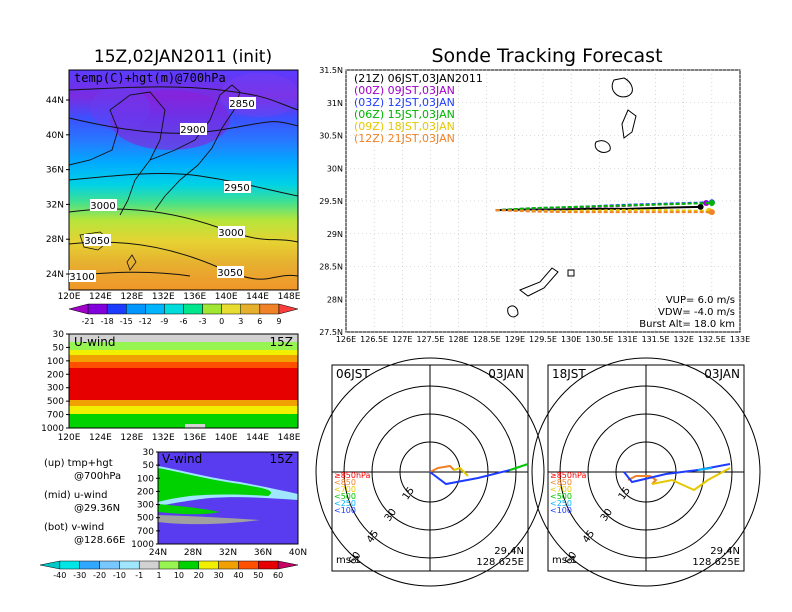 This screenshot has width=792, height=612. Describe the element at coordinates (740, 339) in the screenshot. I see `x-tick-label: 133E` at that location.